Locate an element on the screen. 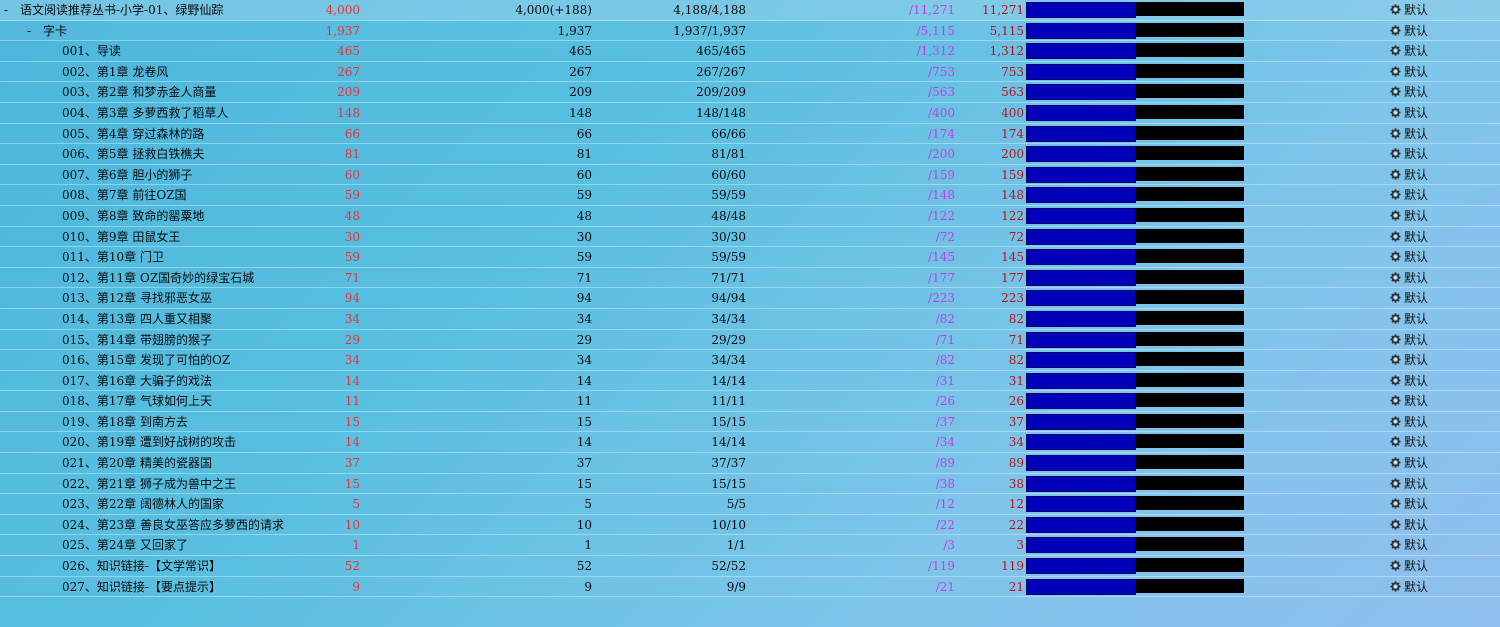 The height and width of the screenshot is (627, 1500). item-name: 014、第13章 四人重又相聚 is located at coordinates (137, 318).